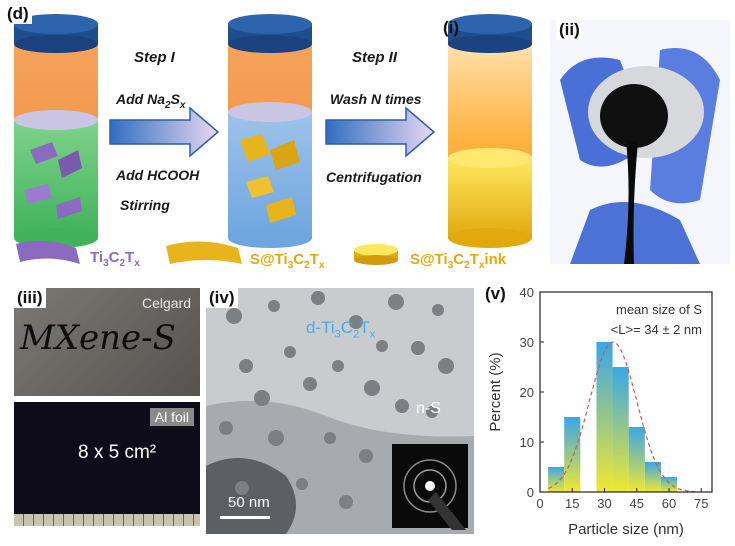 Image resolution: width=735 pixels, height=546 pixels. Describe the element at coordinates (204, 252) in the screenshot. I see `legend-gold-swatch` at that location.